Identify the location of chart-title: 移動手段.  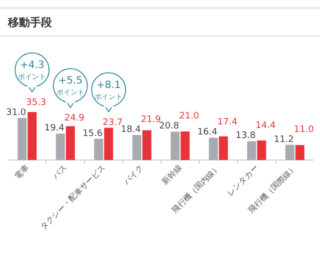
(30, 22).